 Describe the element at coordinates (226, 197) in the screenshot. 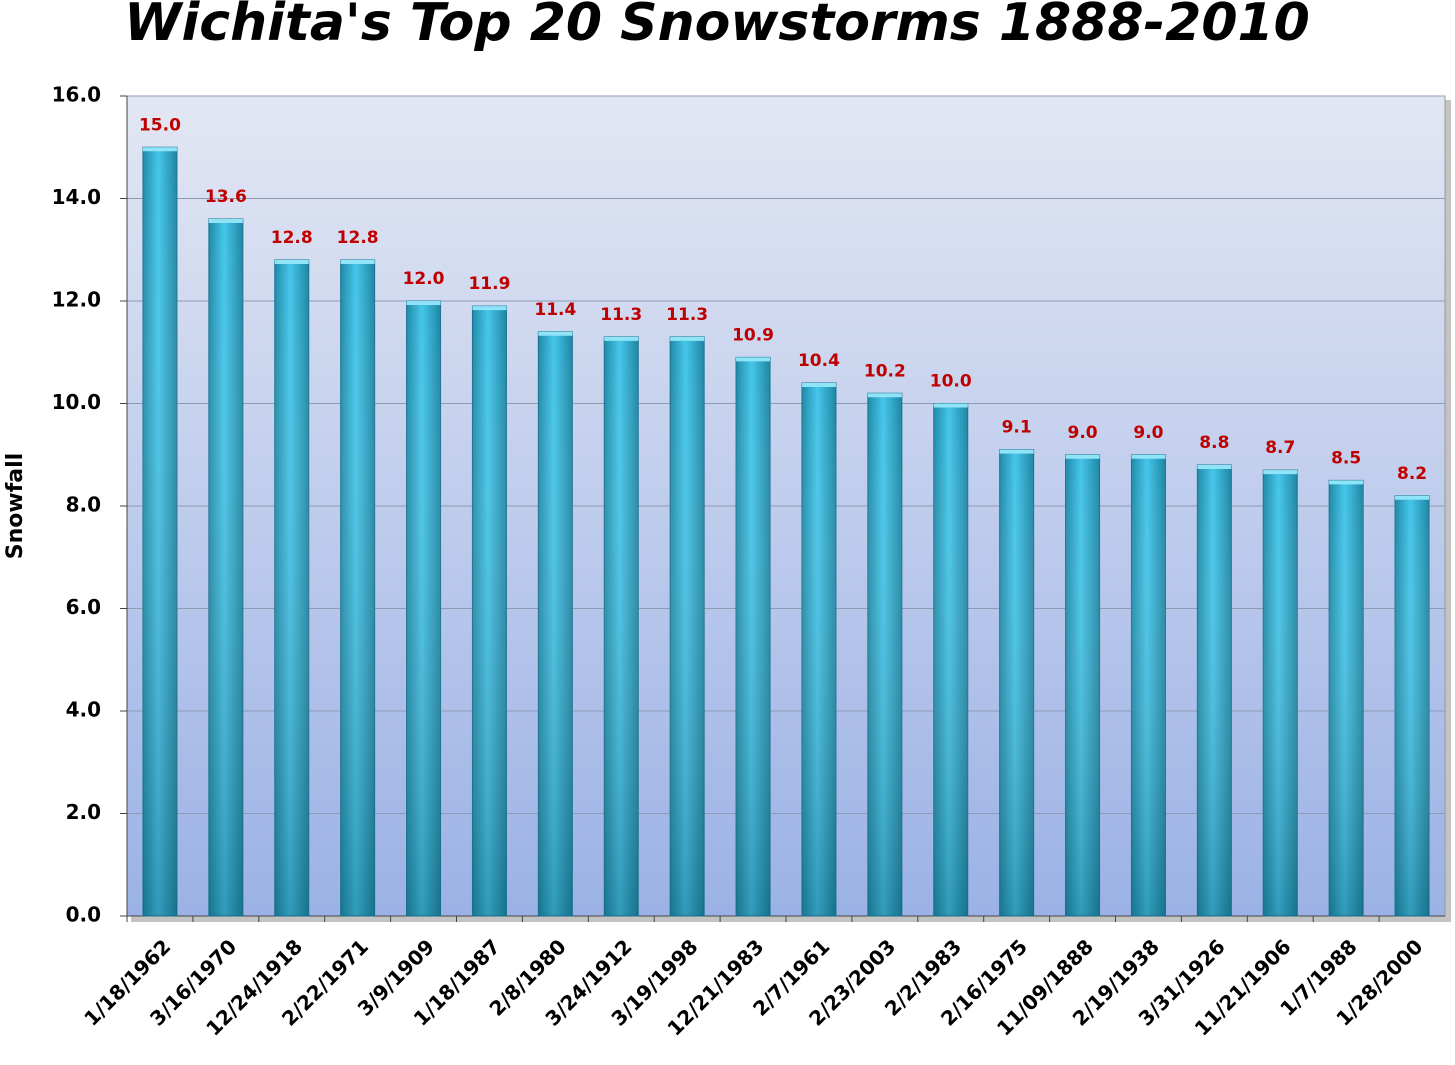

I see `value-label: 13.6` at that location.